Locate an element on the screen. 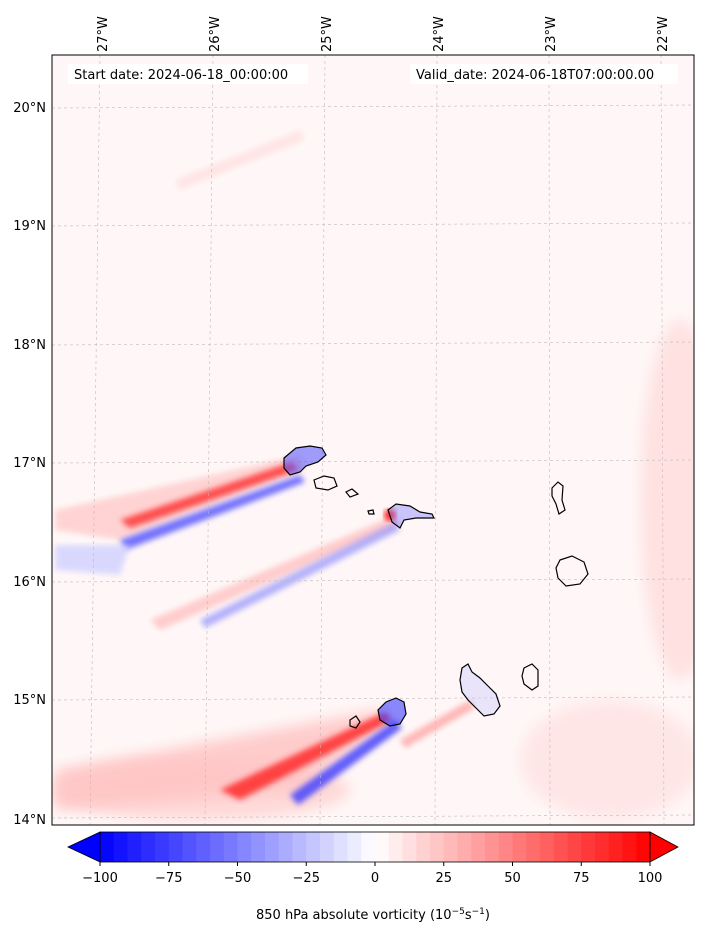 This screenshot has width=703, height=936. island-boa-vista is located at coordinates (572, 571).